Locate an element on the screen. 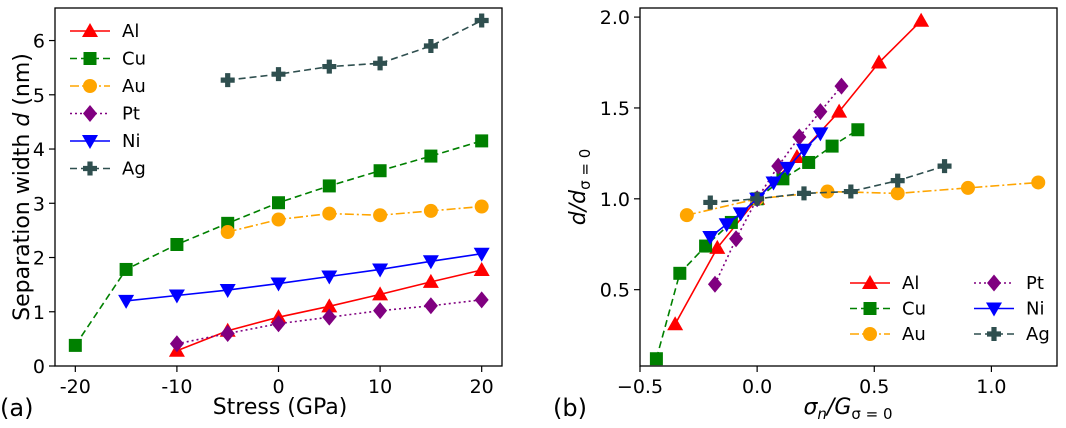 The width and height of the screenshot is (1066, 428). panel-a-legend-item-pt: Pt is located at coordinates (105, 114).